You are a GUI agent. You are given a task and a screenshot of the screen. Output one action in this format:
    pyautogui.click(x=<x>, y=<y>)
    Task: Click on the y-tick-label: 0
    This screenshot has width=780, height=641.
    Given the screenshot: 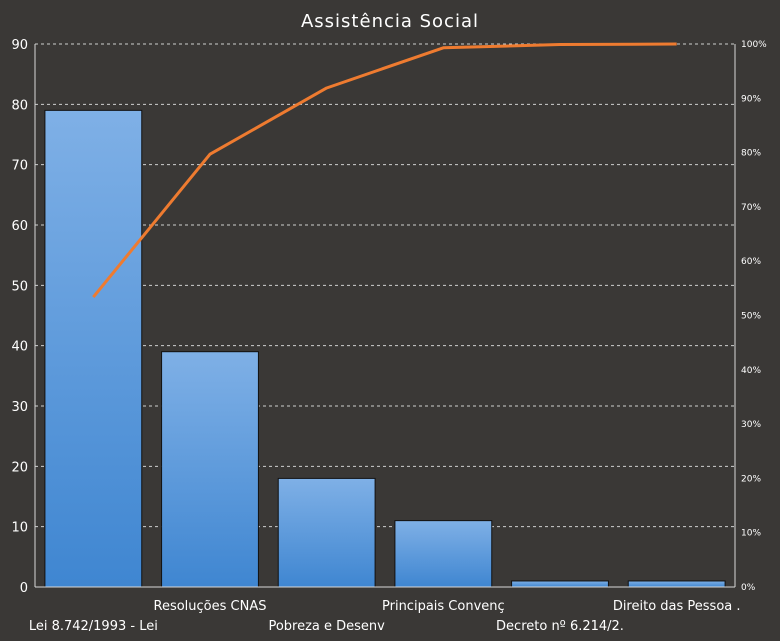 What is the action you would take?
    pyautogui.click(x=24, y=588)
    